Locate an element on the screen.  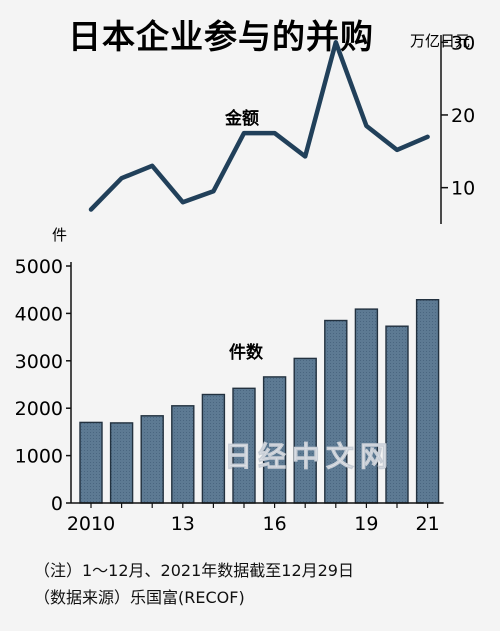
count-bar-2011 is located at coordinates (121, 463).